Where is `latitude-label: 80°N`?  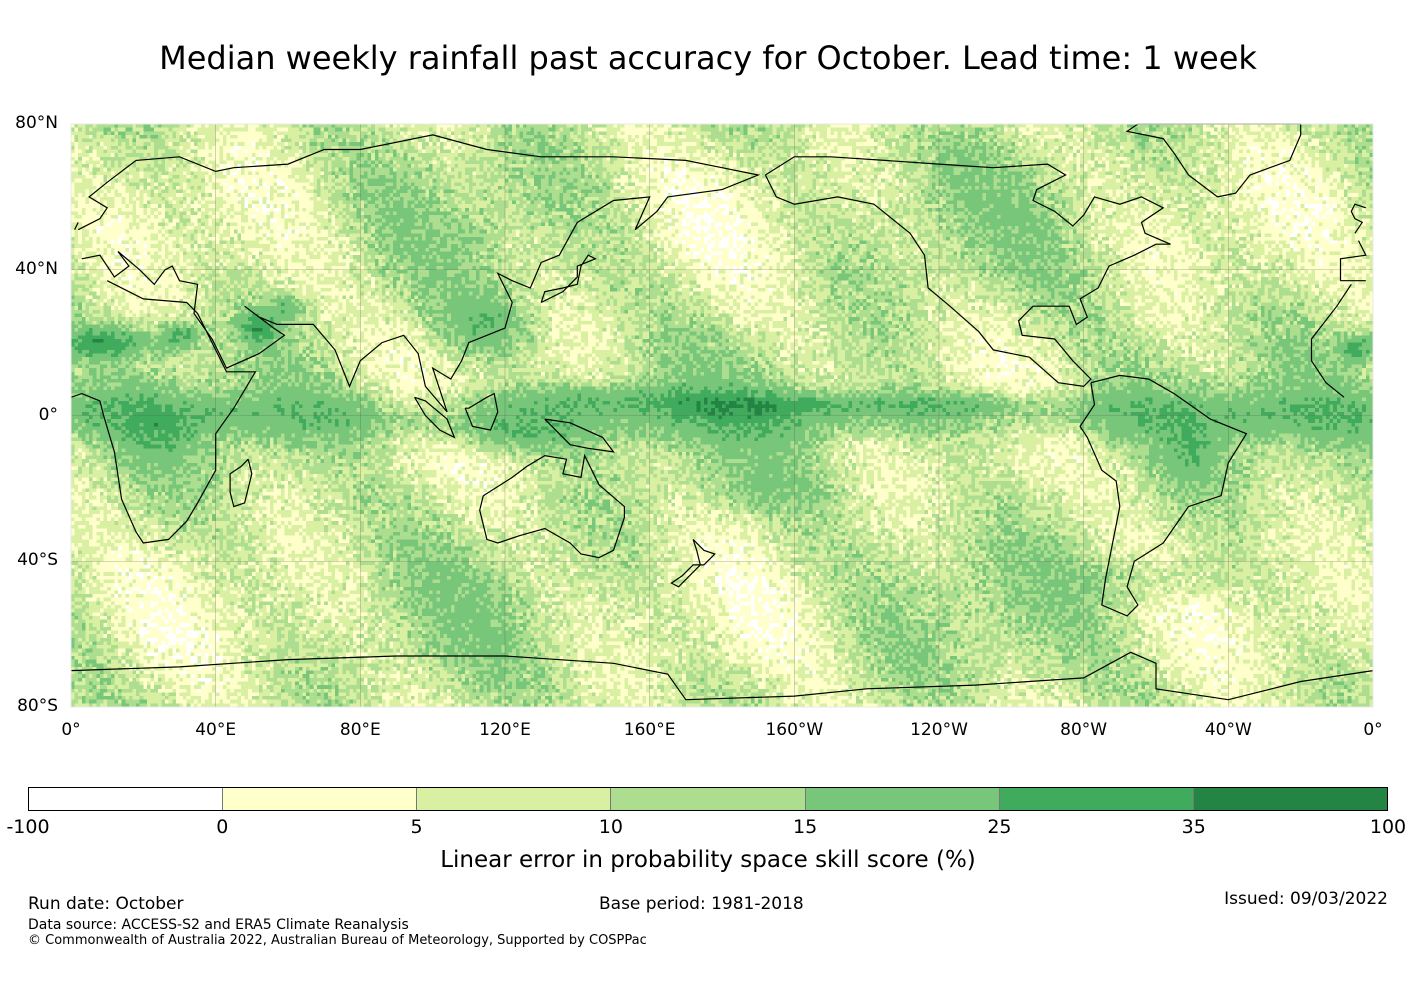
latitude-label: 80°N is located at coordinates (36, 123).